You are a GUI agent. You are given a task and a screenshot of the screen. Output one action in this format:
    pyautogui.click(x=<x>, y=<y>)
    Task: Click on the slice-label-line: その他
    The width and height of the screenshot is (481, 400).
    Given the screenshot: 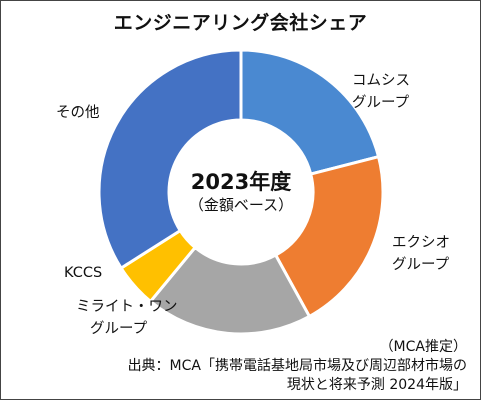 What is the action you would take?
    pyautogui.click(x=78, y=113)
    